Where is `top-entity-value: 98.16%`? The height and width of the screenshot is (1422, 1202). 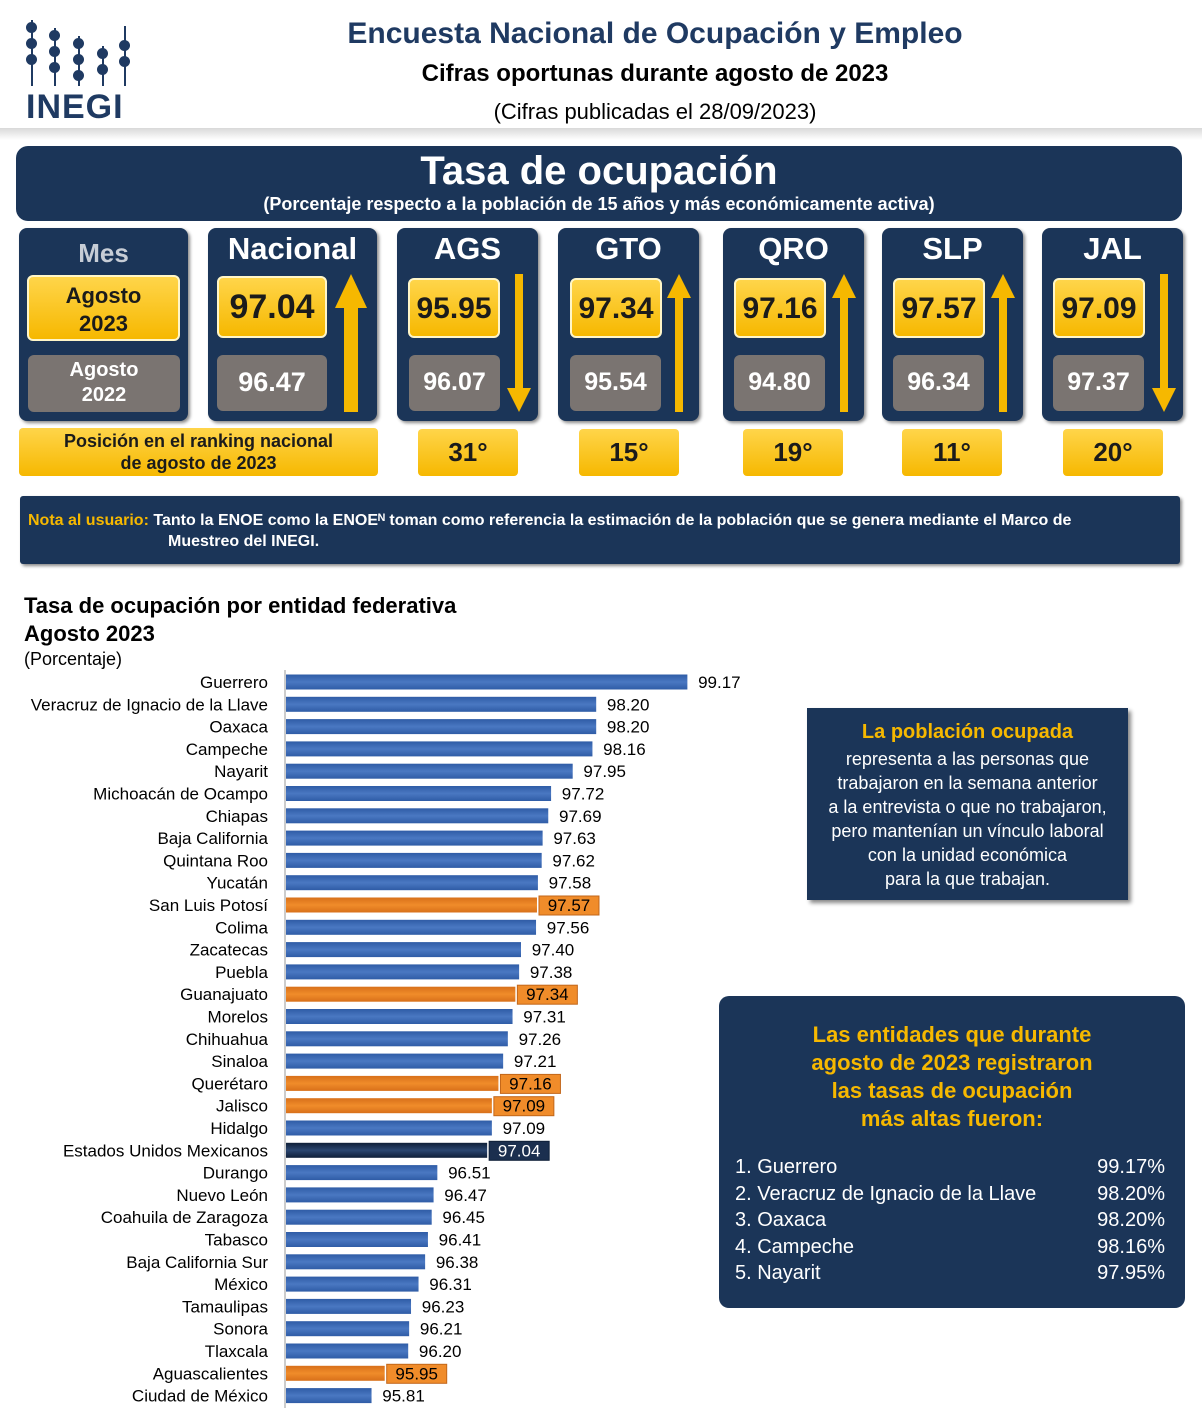
top-entity-value: 98.16% is located at coordinates (1131, 1247).